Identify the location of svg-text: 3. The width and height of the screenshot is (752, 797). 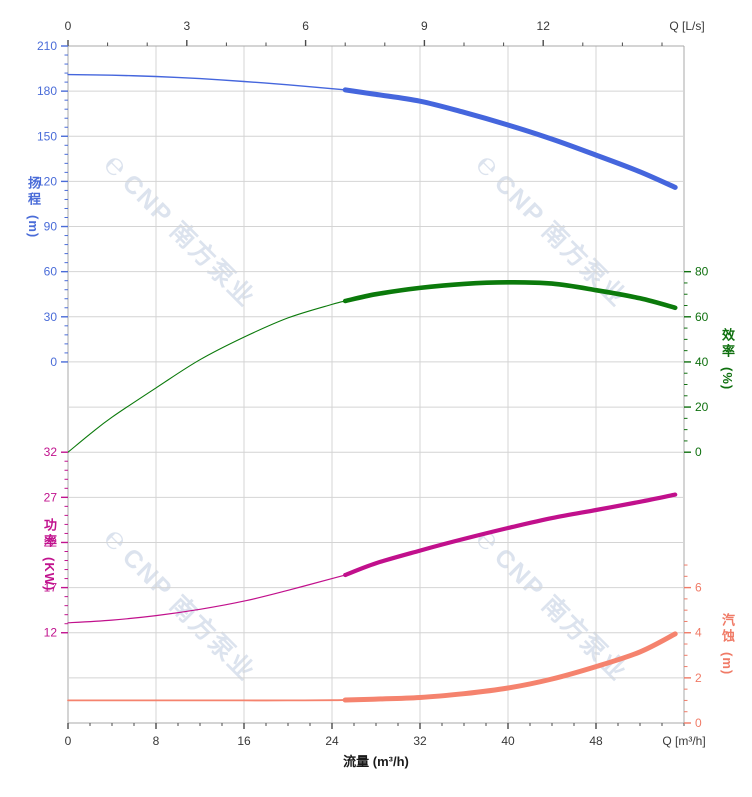
(186, 26).